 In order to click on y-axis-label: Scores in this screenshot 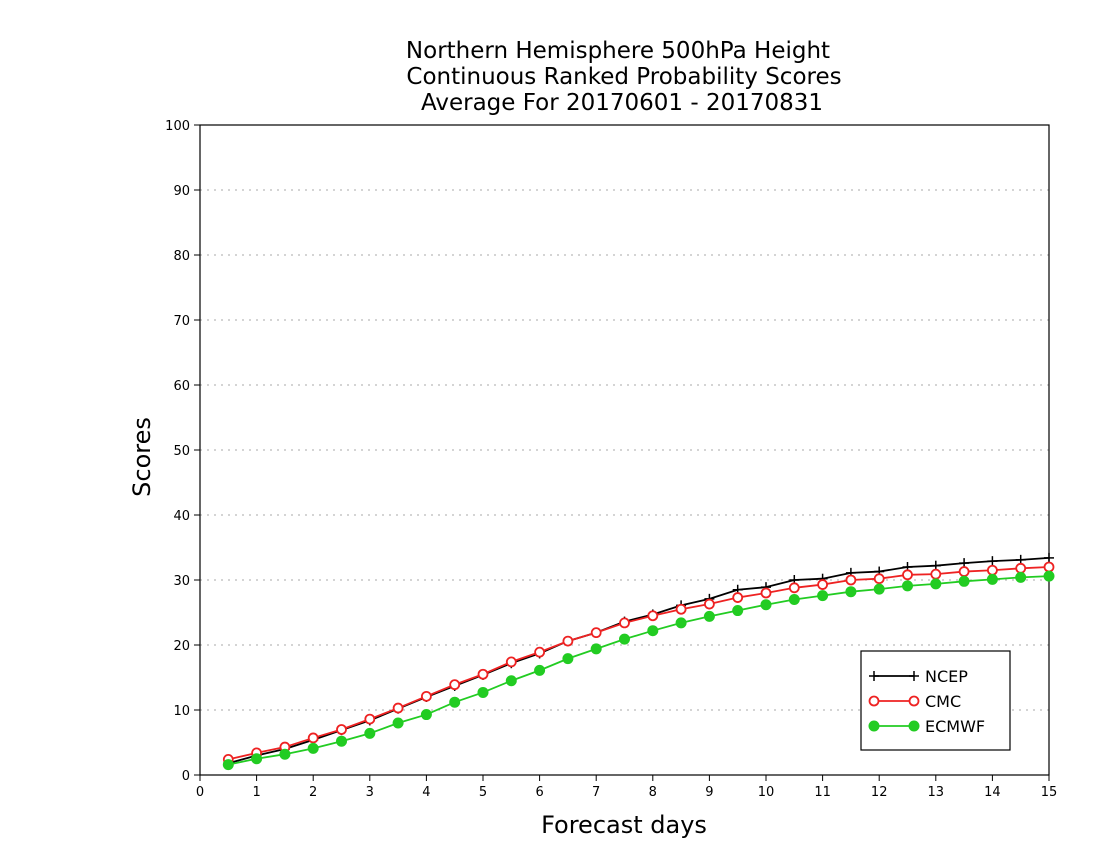, I will do `click(142, 457)`.